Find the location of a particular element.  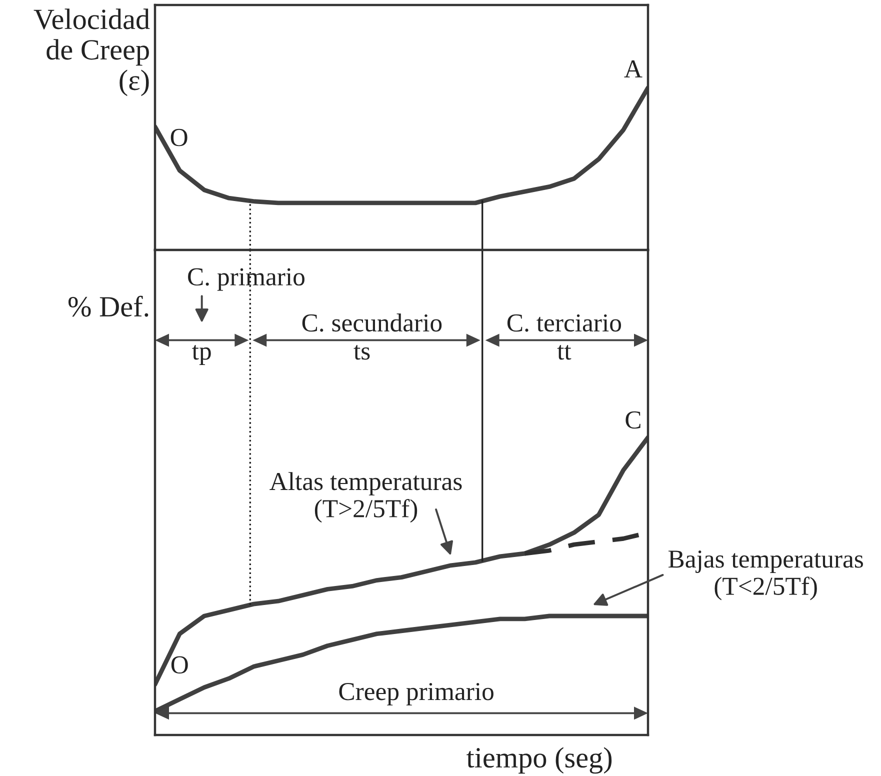

text: ts is located at coordinates (362, 352).